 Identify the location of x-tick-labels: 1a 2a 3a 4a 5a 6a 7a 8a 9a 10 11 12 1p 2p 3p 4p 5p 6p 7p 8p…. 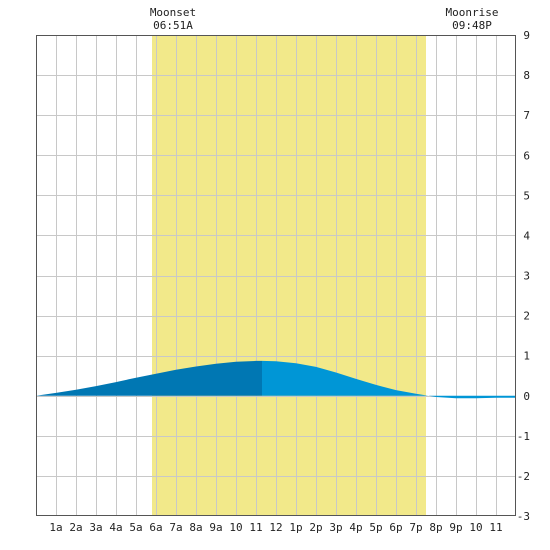
(275, 527).